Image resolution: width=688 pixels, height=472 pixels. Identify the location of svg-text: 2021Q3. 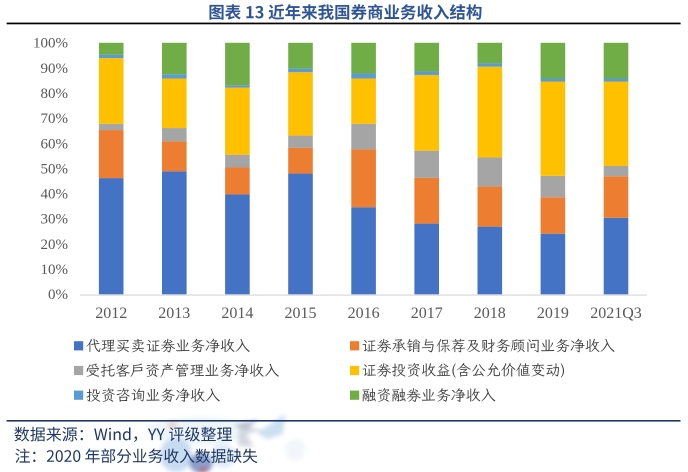
(616, 313).